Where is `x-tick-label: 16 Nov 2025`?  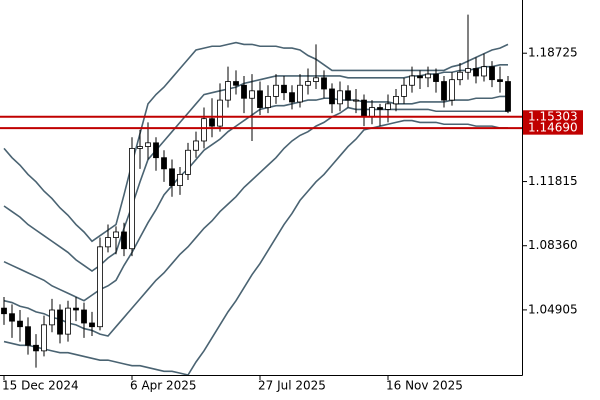
x-tick-label: 16 Nov 2025 is located at coordinates (424, 386).